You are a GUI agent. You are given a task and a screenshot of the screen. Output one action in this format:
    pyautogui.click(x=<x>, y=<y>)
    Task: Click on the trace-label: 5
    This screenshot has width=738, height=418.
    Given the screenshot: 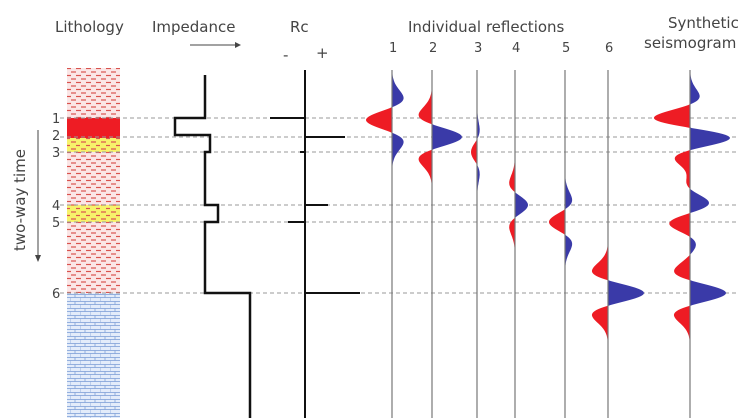 What is the action you would take?
    pyautogui.click(x=566, y=48)
    